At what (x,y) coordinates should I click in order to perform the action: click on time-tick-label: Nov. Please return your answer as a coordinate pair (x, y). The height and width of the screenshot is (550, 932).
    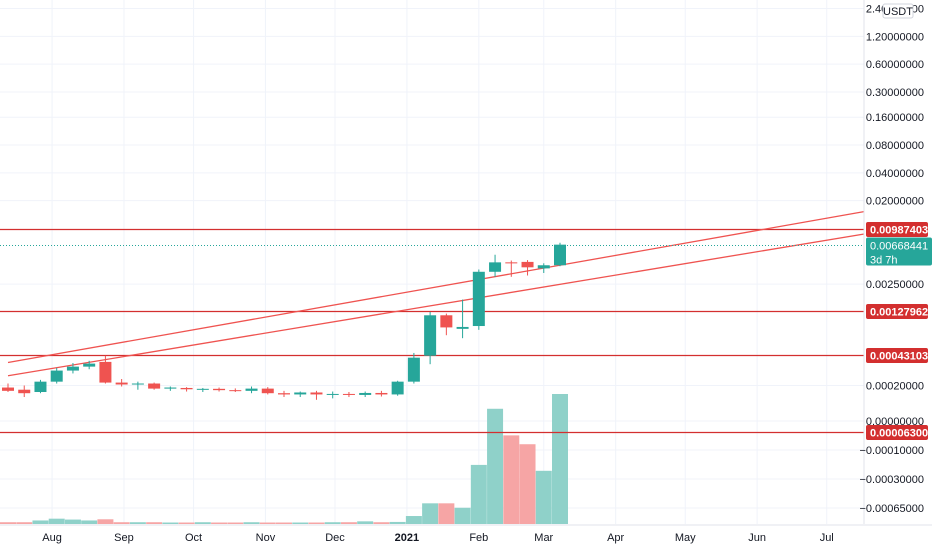
    Looking at the image, I should click on (266, 538).